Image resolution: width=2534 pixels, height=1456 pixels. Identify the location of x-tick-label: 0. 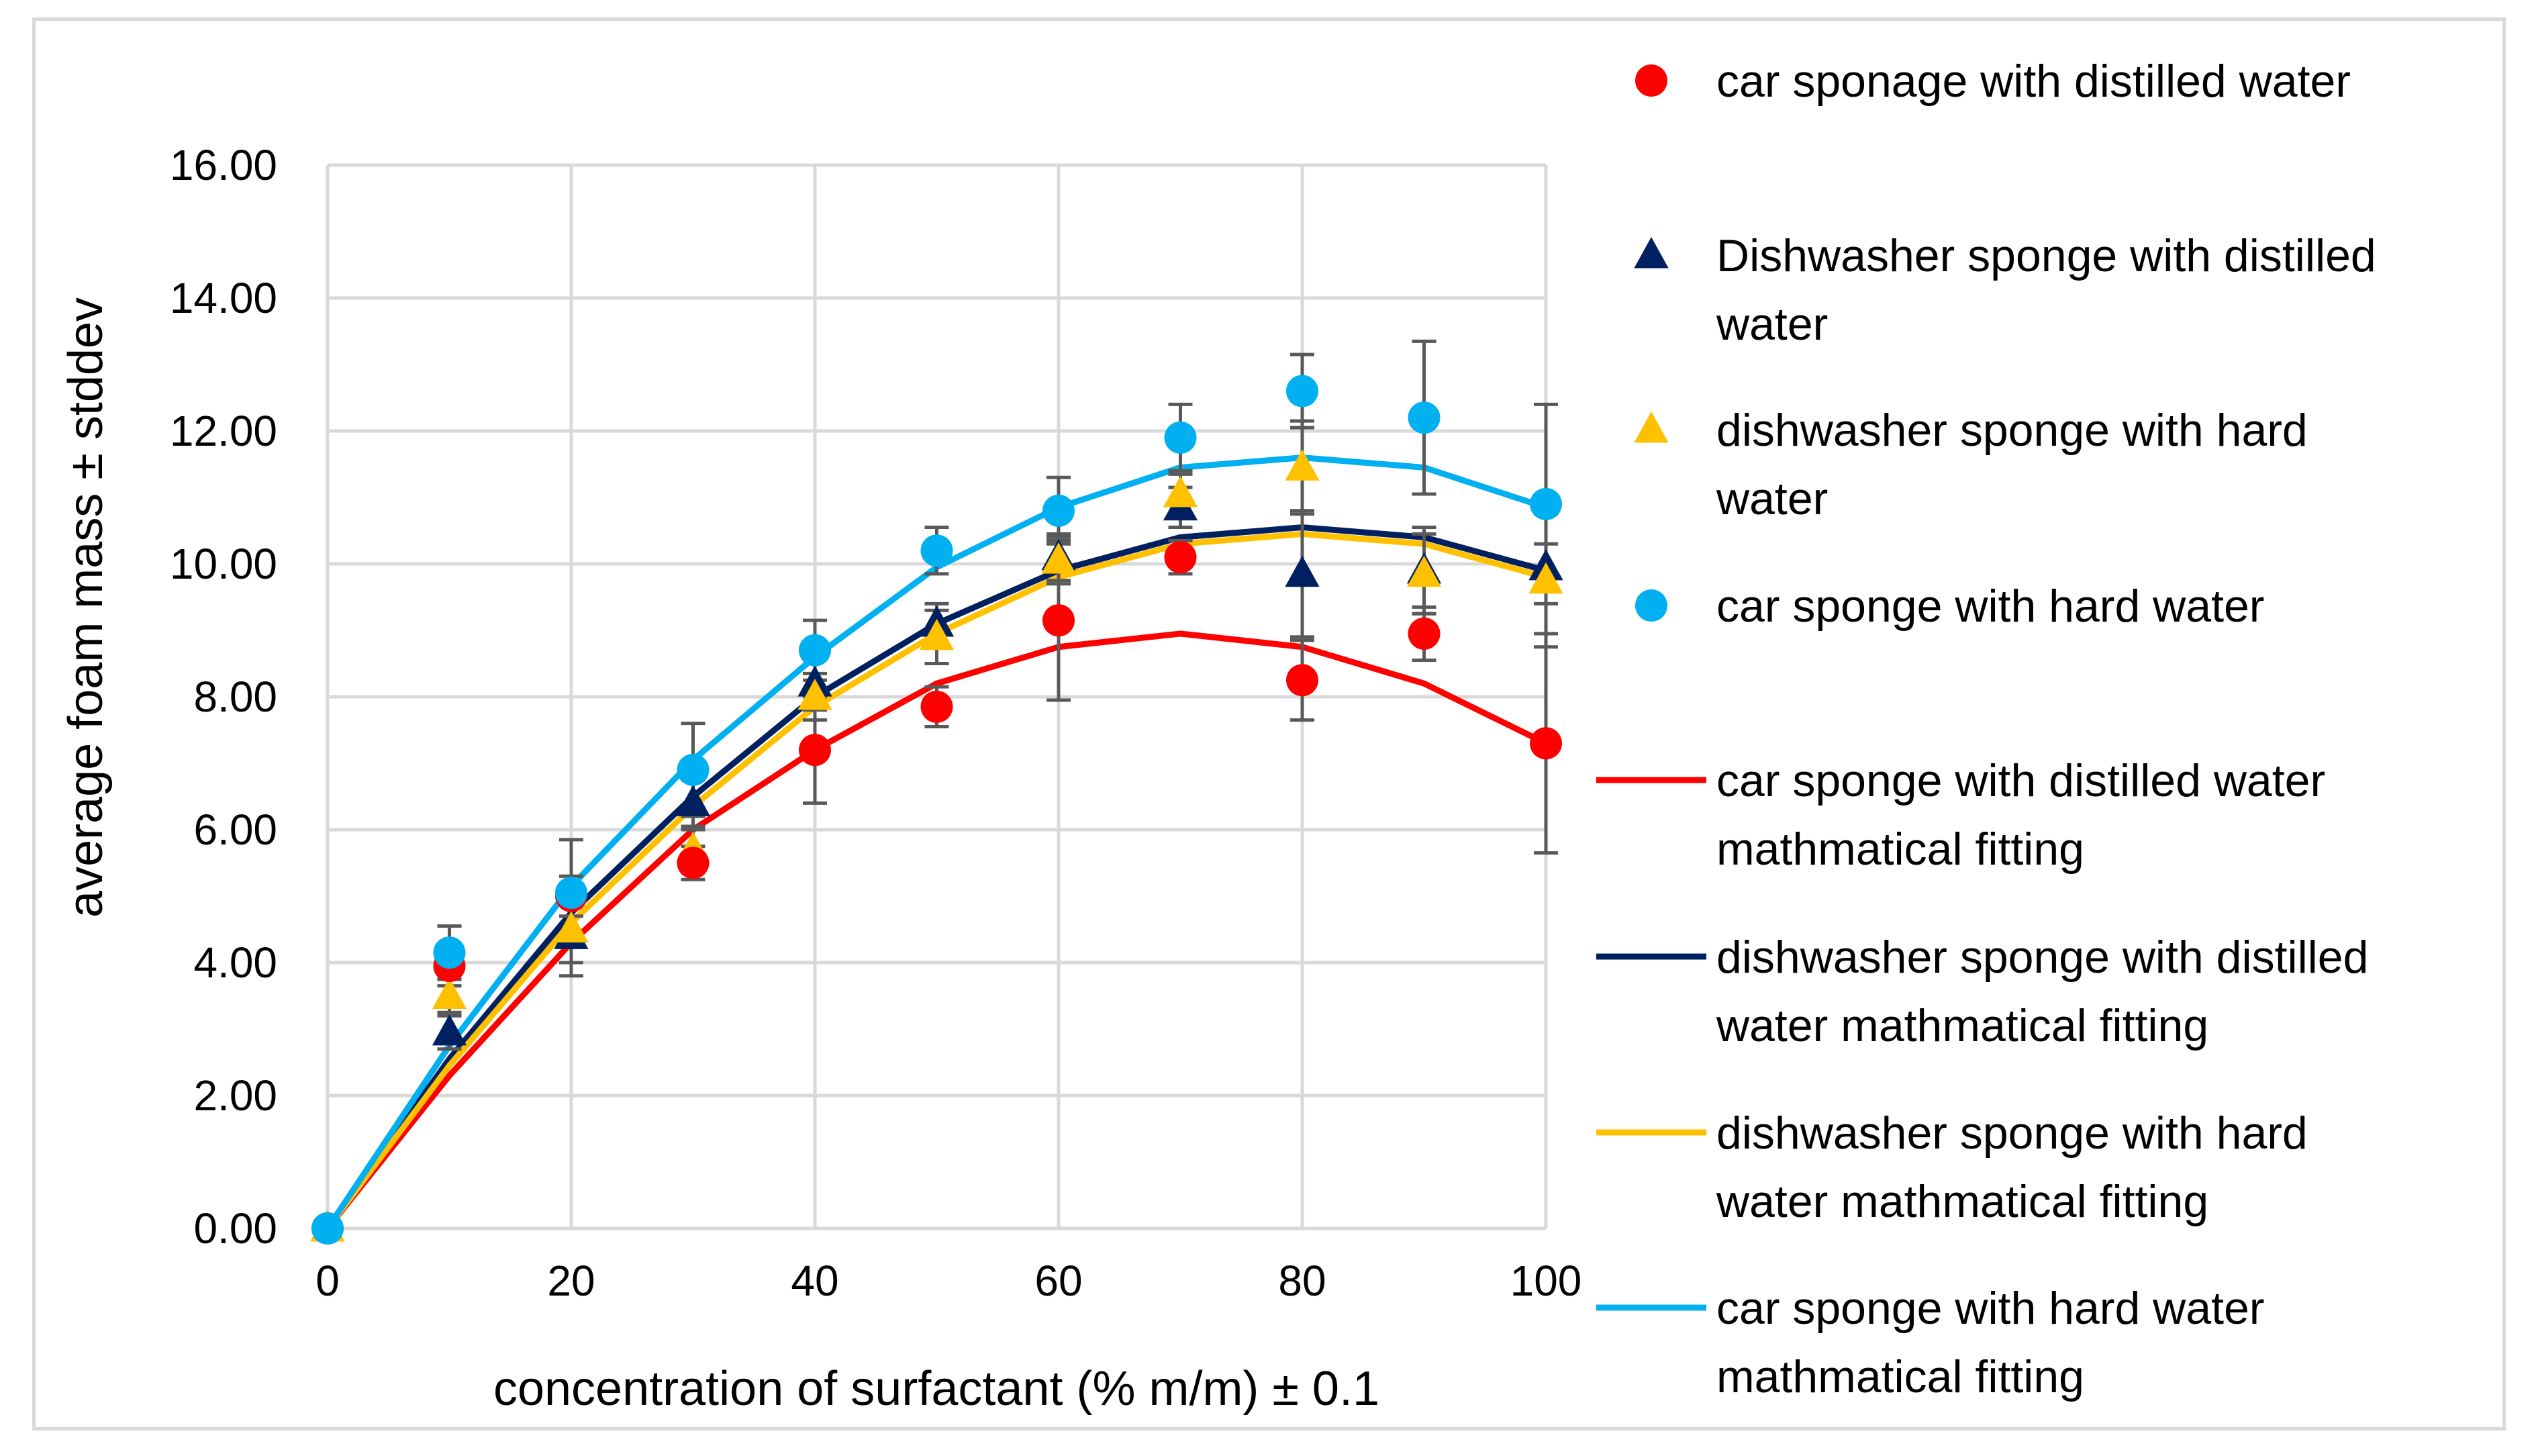
(327, 1281).